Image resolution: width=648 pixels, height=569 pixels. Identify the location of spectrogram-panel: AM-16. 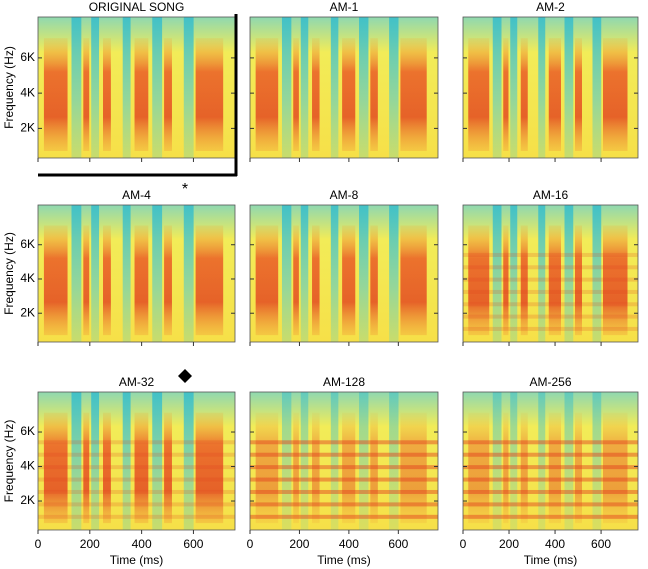
(550, 267).